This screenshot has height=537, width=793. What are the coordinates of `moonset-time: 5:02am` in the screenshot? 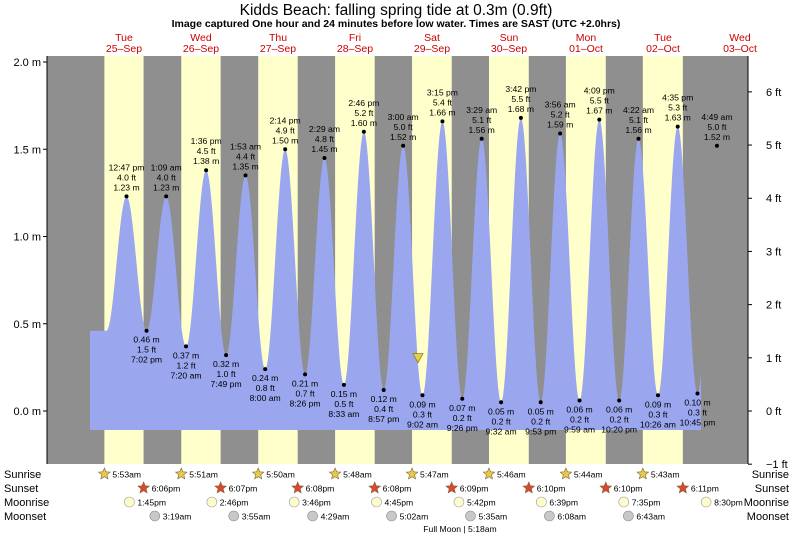 It's located at (414, 517).